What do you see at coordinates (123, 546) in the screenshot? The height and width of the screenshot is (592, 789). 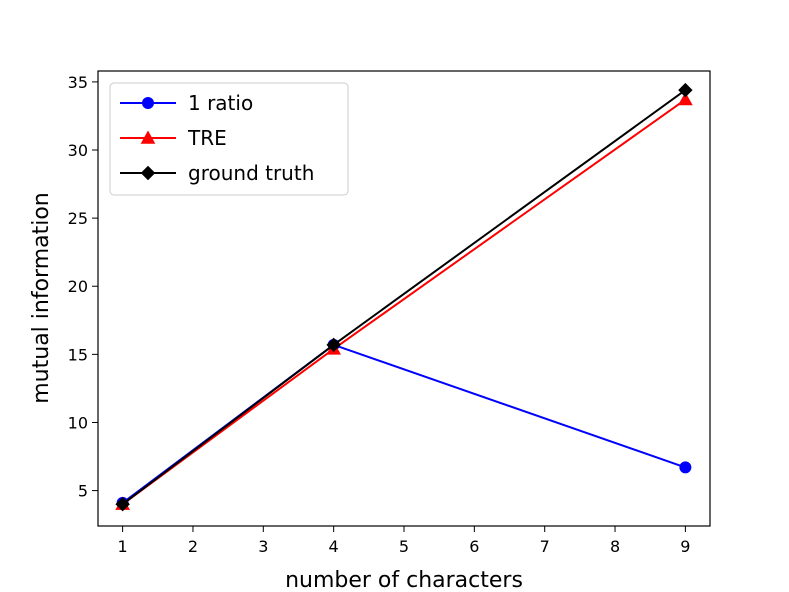 I see `x-tick-label: 1` at bounding box center [123, 546].